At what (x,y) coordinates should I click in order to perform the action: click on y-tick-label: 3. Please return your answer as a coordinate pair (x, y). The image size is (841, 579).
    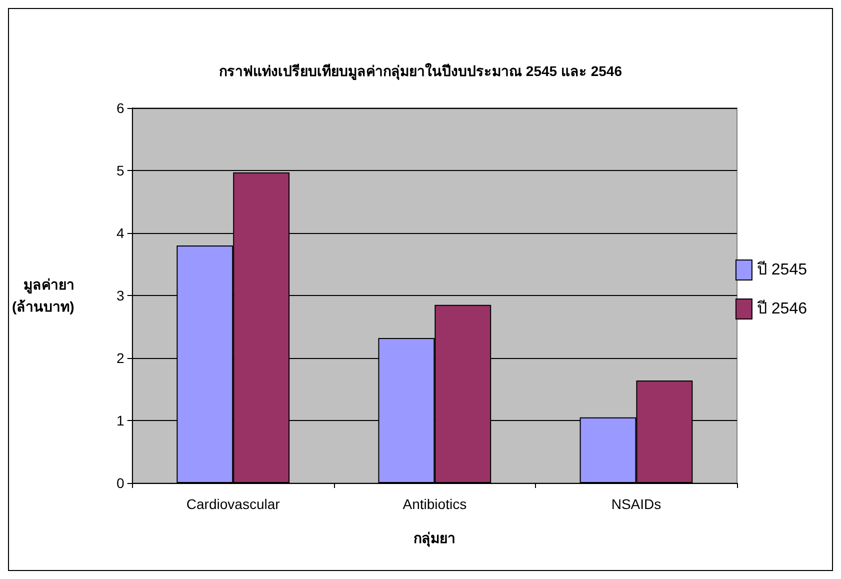
    Looking at the image, I should click on (120, 296).